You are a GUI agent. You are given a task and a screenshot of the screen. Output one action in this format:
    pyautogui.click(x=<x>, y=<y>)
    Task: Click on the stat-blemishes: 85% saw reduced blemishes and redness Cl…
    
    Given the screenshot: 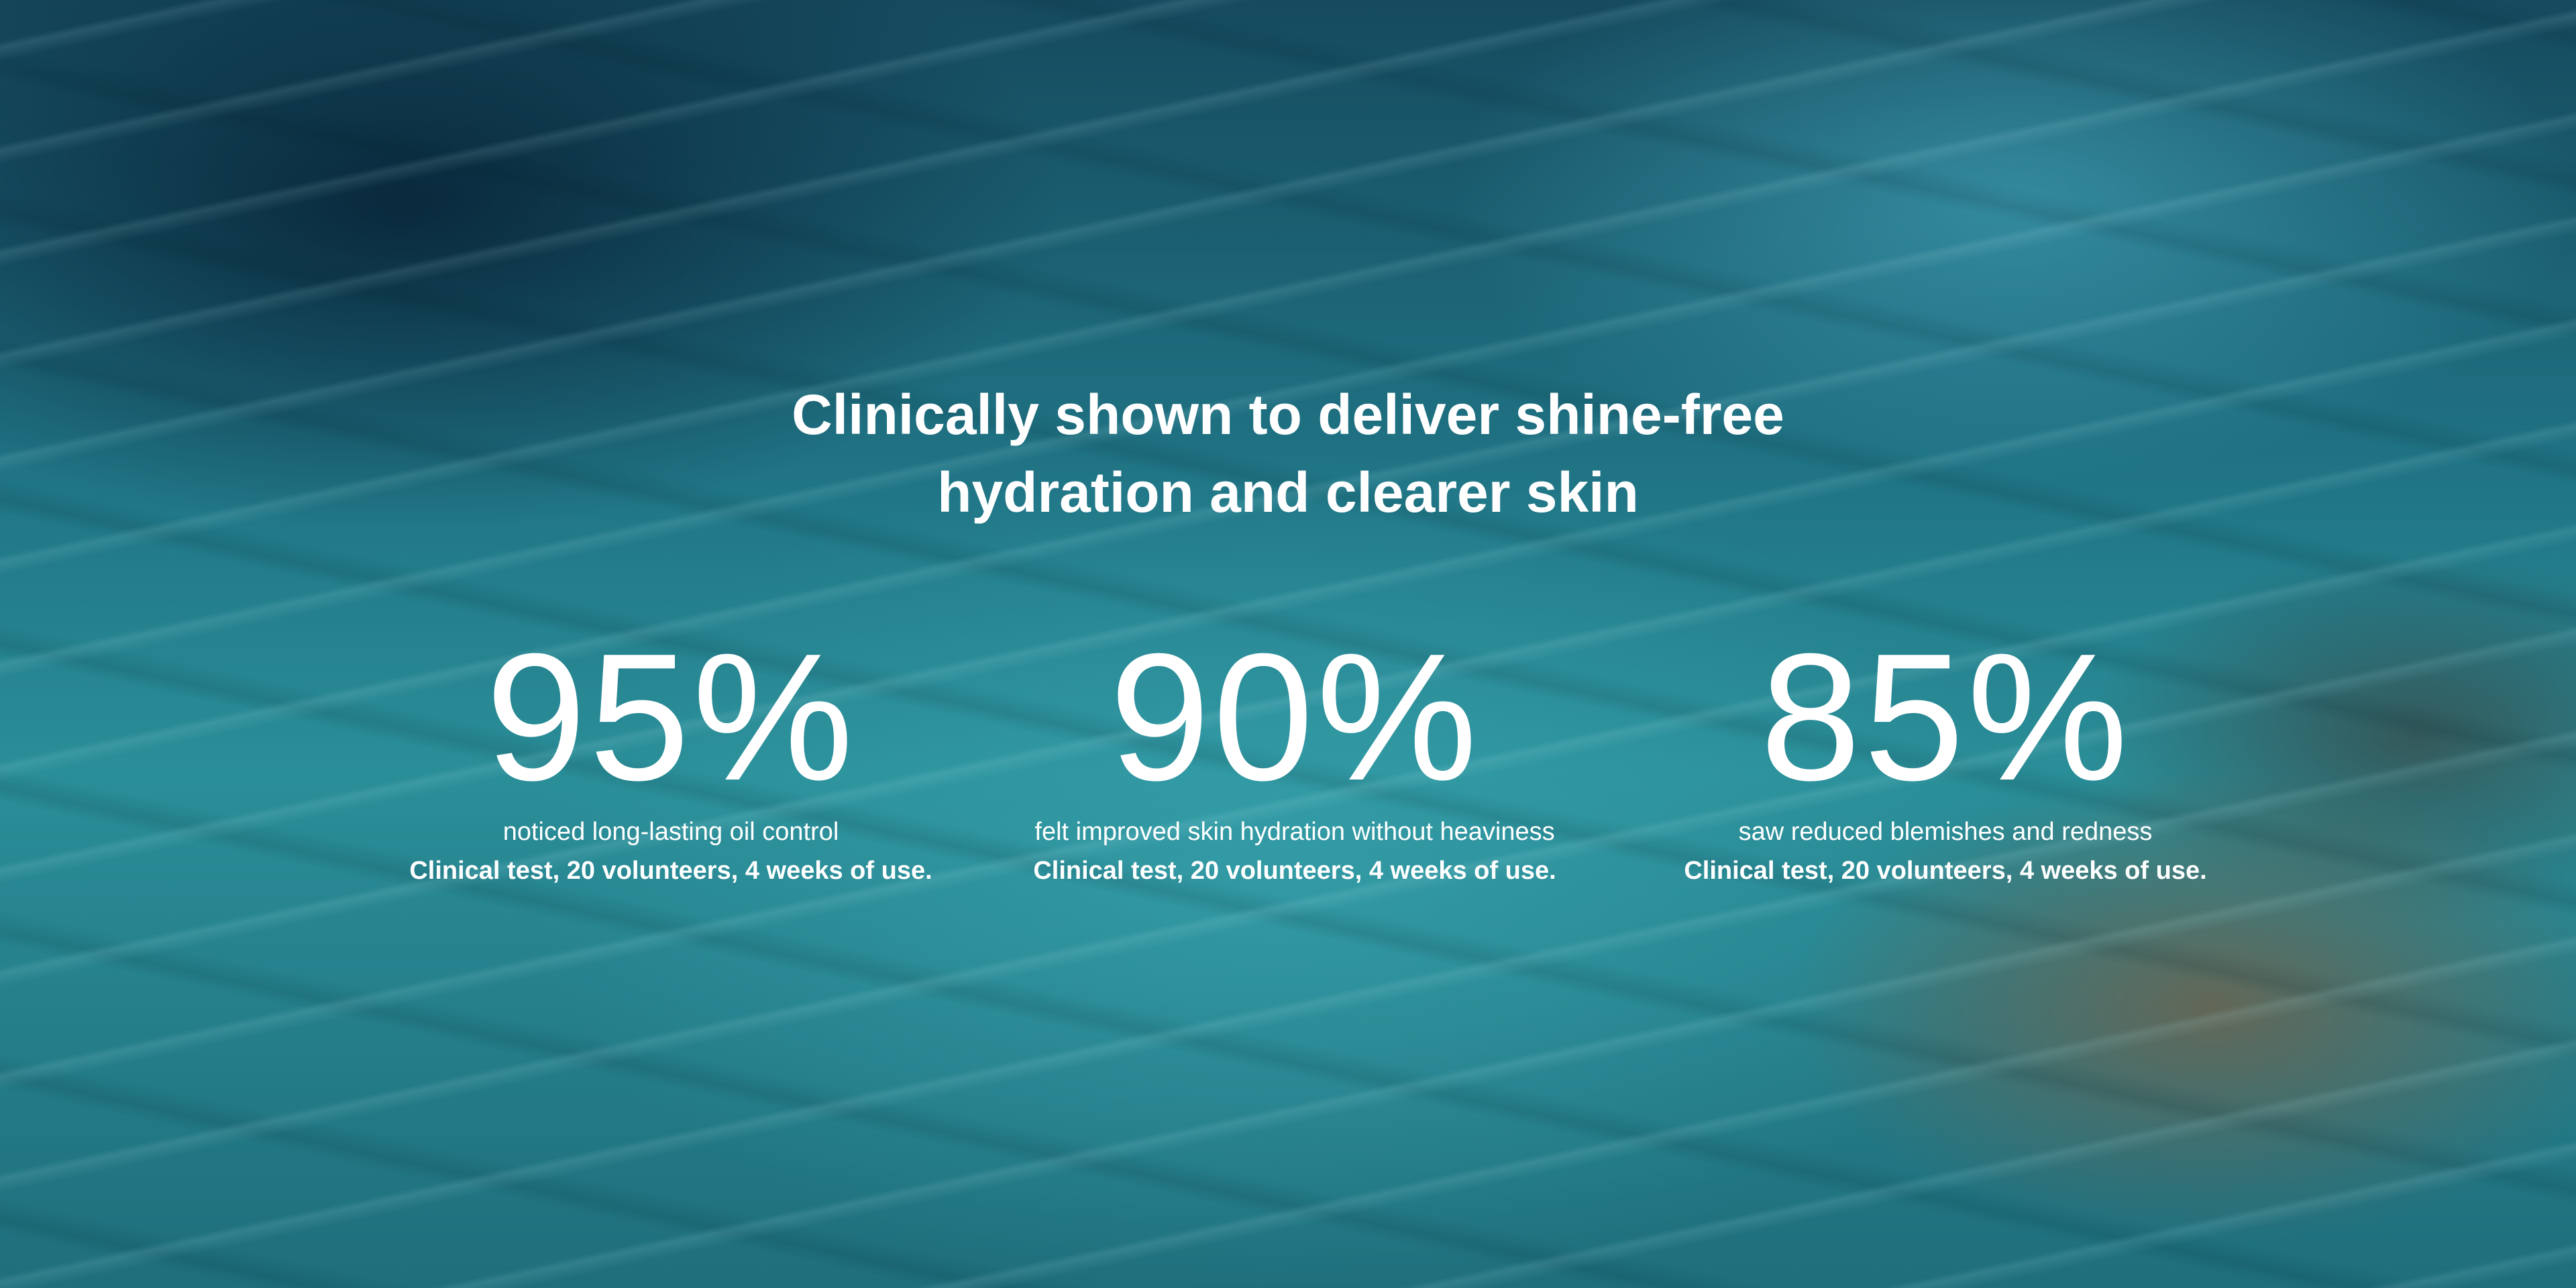 What is the action you would take?
    pyautogui.click(x=1945, y=754)
    